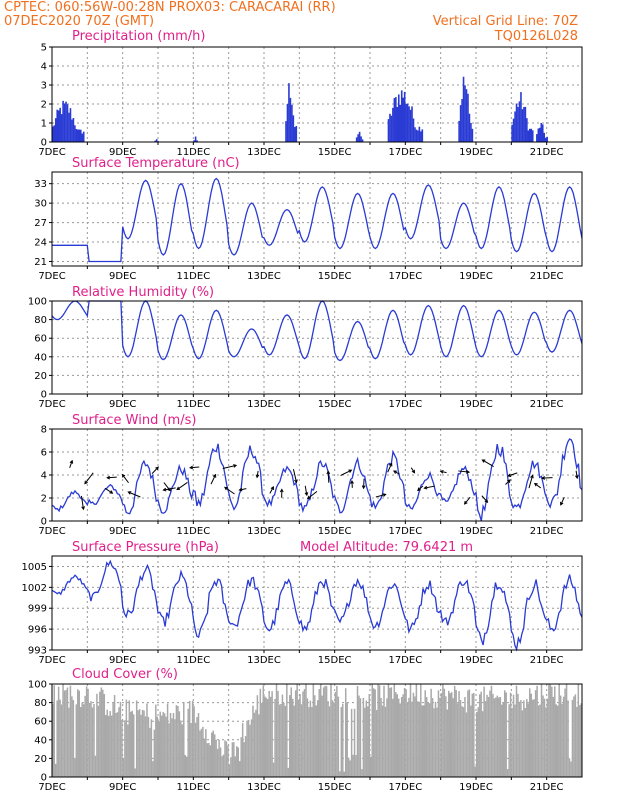 The image size is (618, 800). Describe the element at coordinates (40, 376) in the screenshot. I see `humidity-ytick-label: 20` at that location.